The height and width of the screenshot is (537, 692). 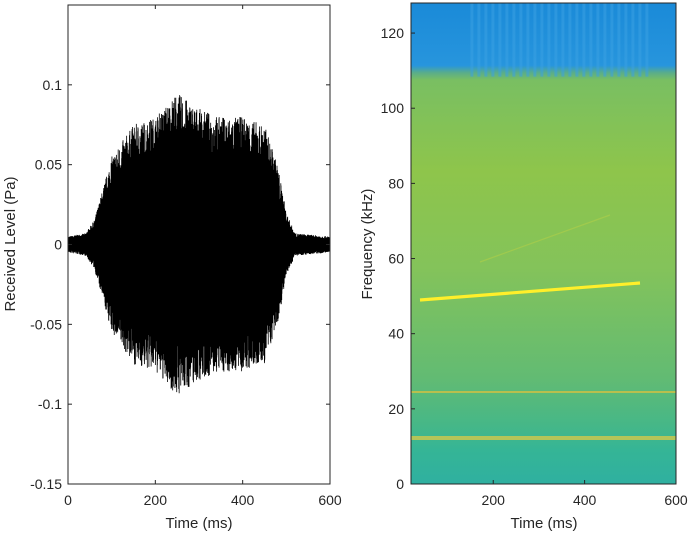 What do you see at coordinates (58, 245) in the screenshot?
I see `waveform-y-tick-label: 0` at bounding box center [58, 245].